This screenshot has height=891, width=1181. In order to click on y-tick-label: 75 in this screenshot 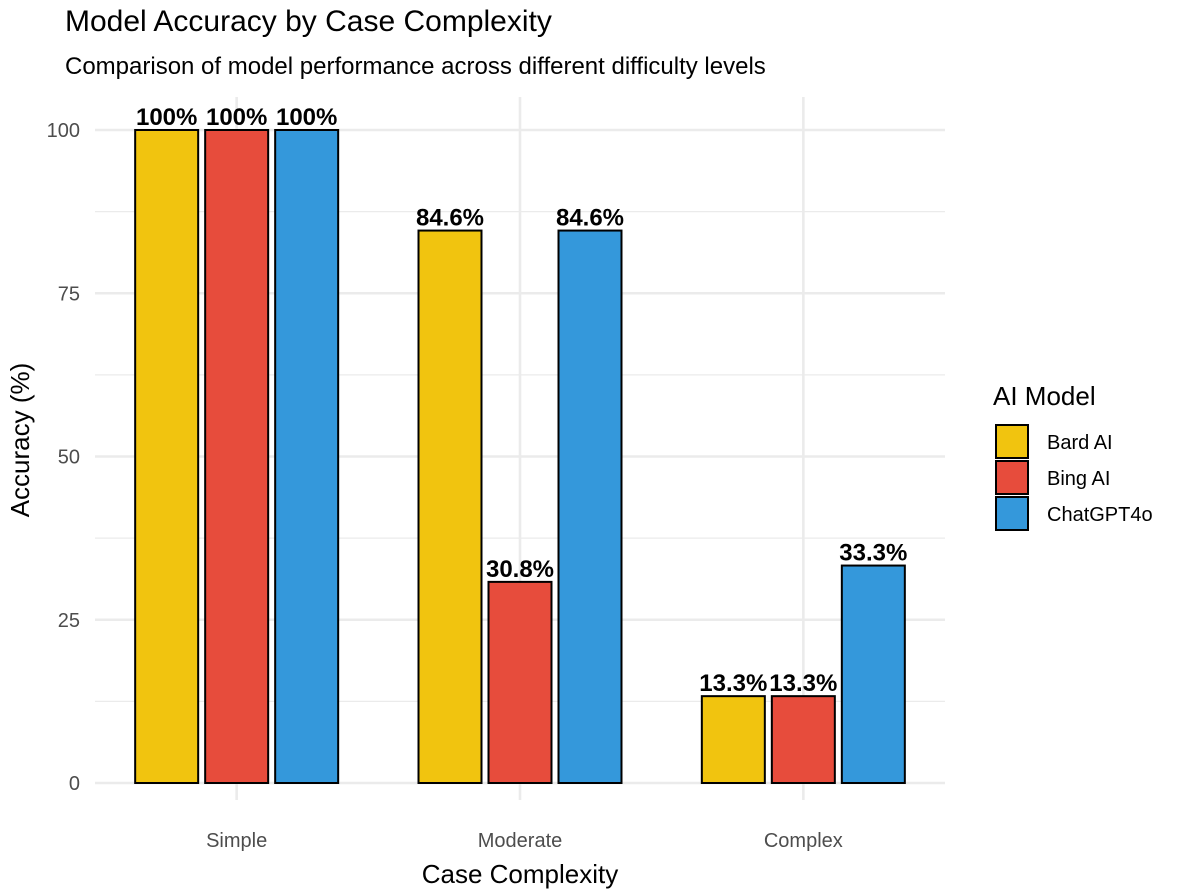, I will do `click(69, 294)`.